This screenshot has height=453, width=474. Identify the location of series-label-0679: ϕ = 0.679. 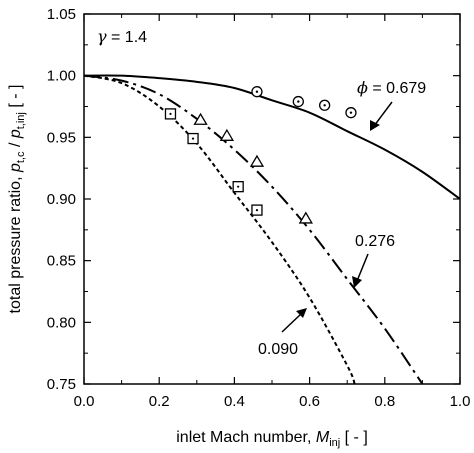
(391, 87).